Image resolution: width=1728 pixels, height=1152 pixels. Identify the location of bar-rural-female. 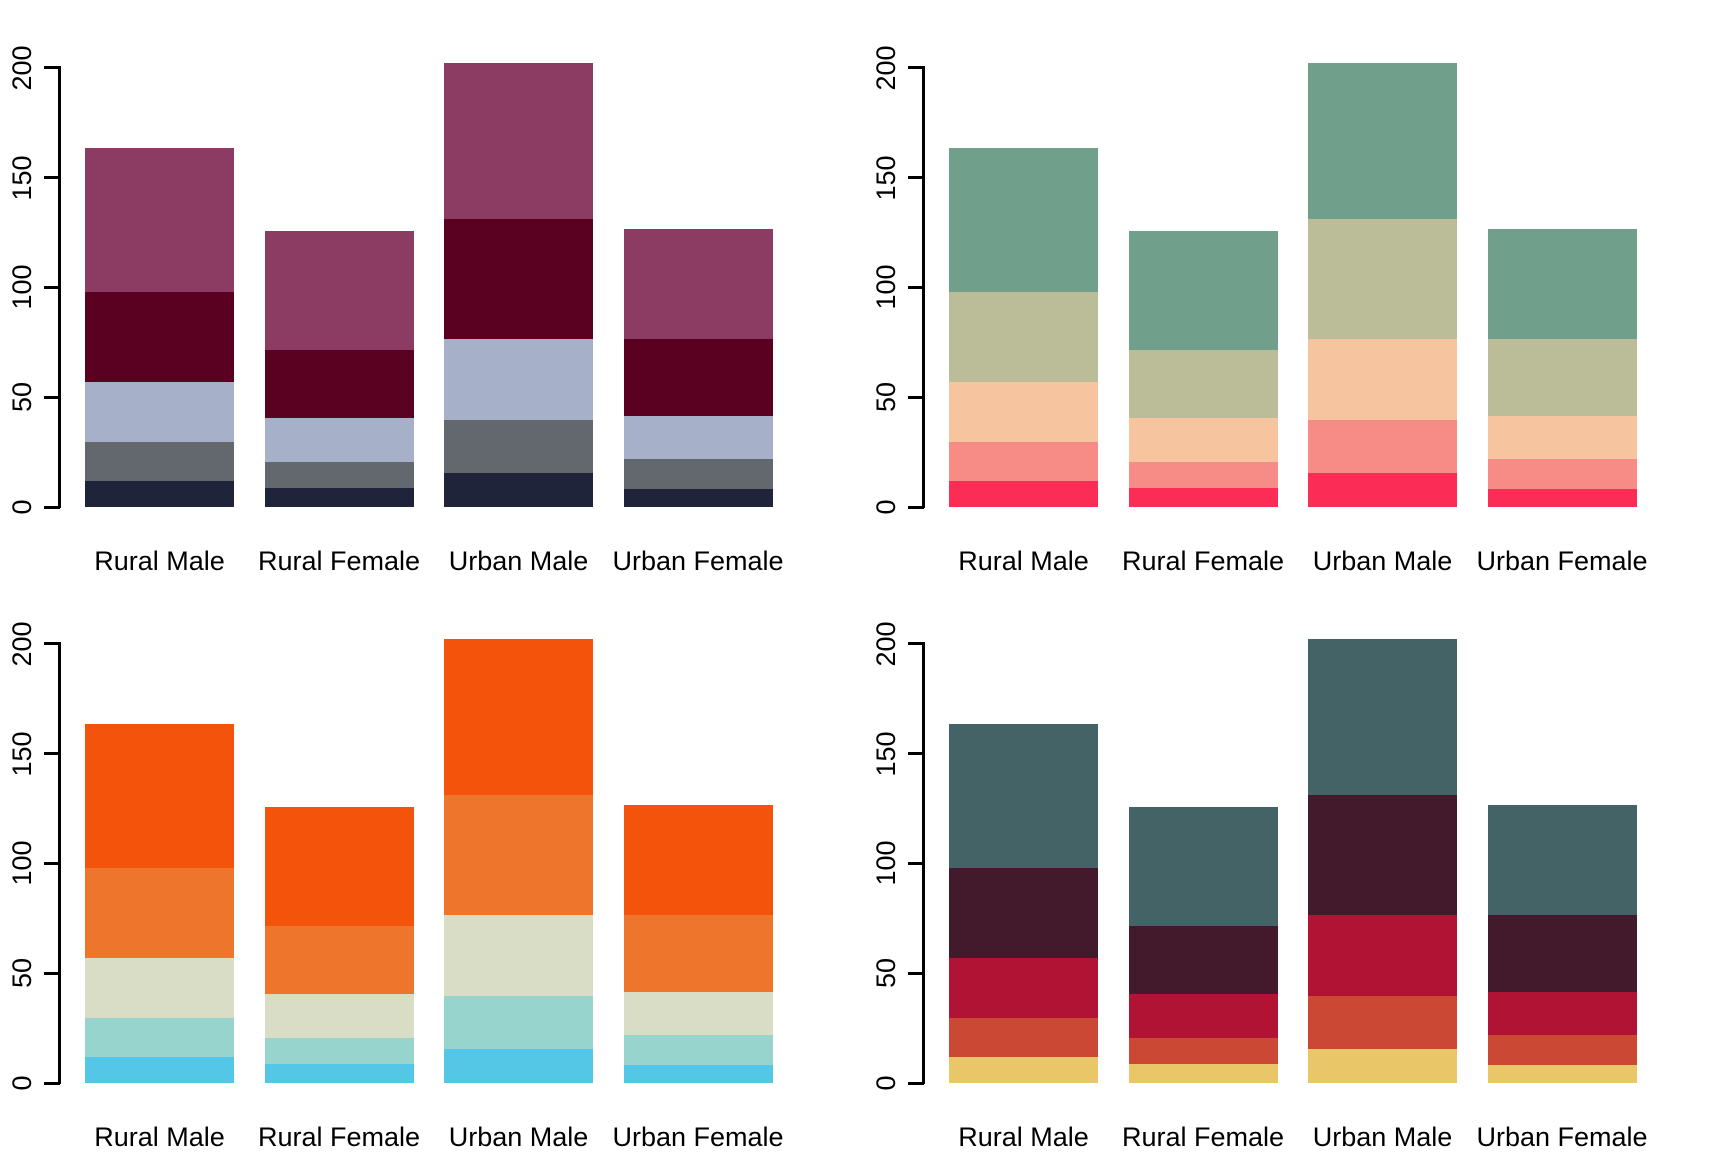
(1203, 945).